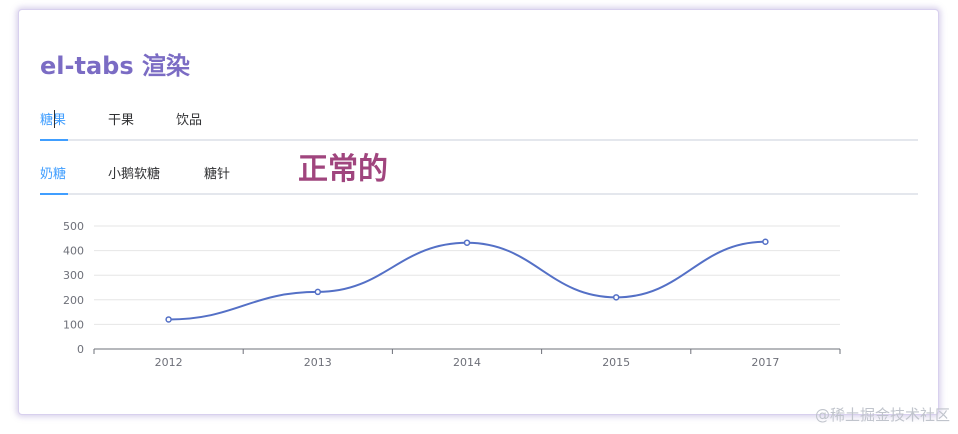 This screenshot has width=958, height=434. I want to click on annotation-text: 正常的, so click(343, 169).